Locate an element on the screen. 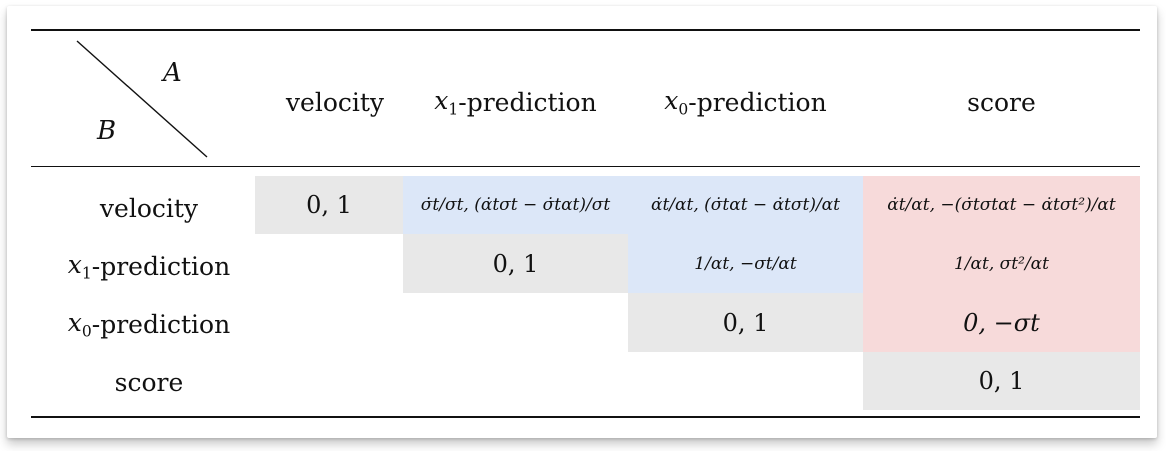  cell-velocity-x0: α̇t/αt, (σ̇tαt − α̇tσt)/αt is located at coordinates (745, 205).